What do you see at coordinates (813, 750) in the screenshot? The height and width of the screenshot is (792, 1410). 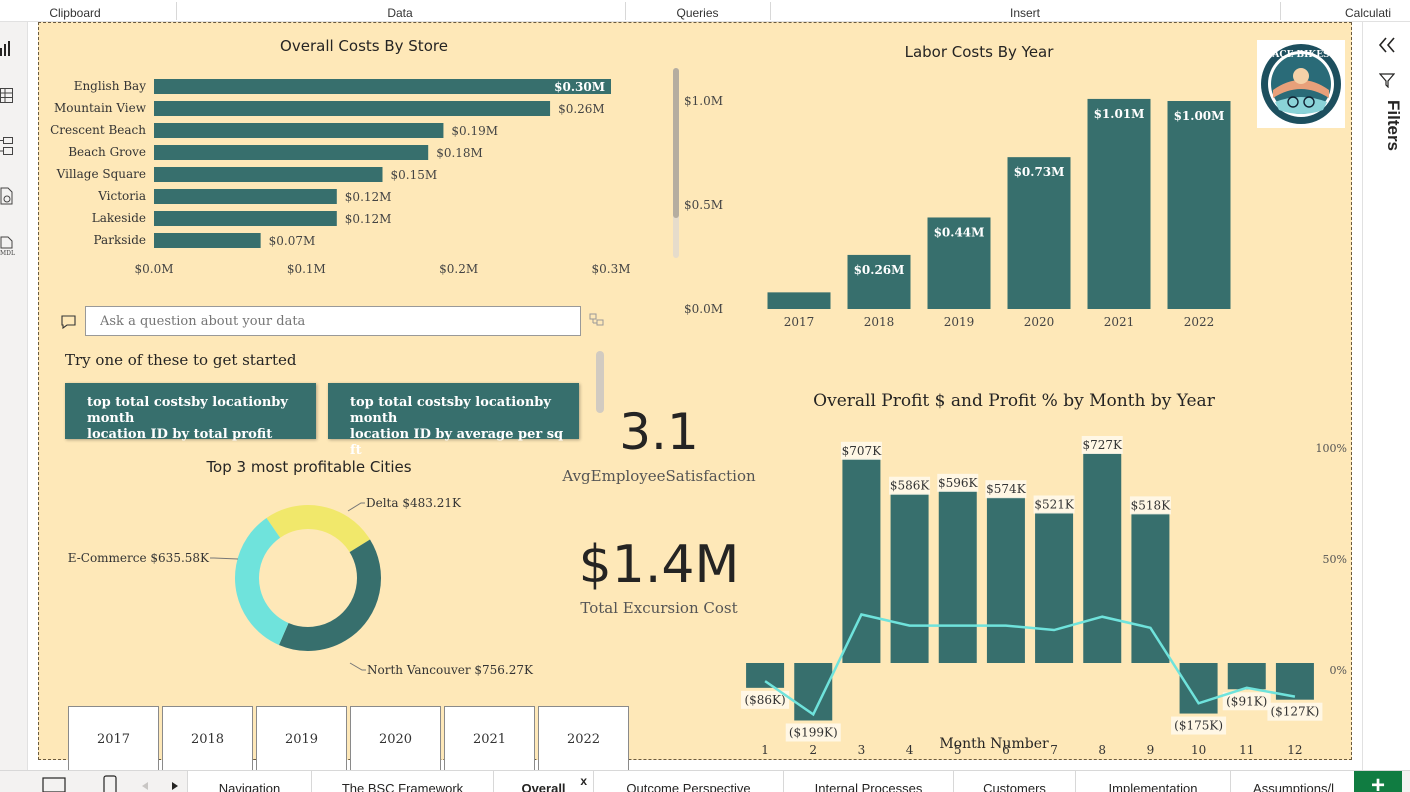 I see `profit-x-tick: 2` at bounding box center [813, 750].